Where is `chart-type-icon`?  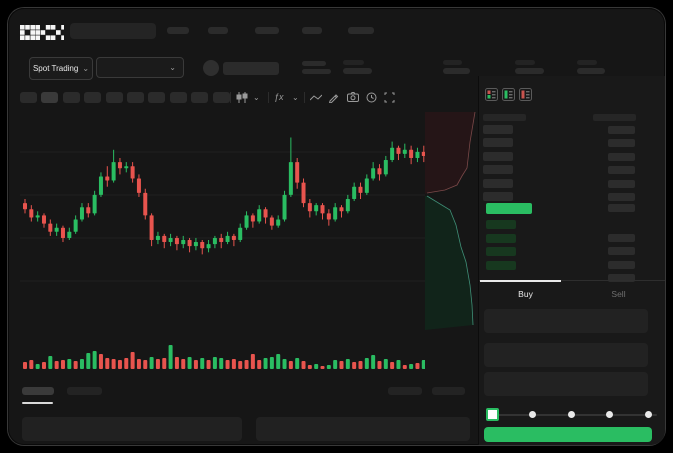
chart-type-icon is located at coordinates (242, 97).